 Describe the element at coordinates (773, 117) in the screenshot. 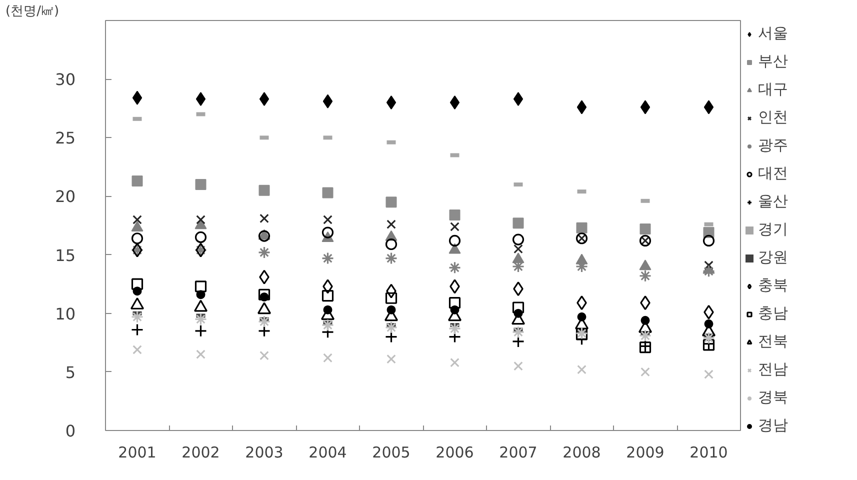

I see `legend-label: 인천` at that location.